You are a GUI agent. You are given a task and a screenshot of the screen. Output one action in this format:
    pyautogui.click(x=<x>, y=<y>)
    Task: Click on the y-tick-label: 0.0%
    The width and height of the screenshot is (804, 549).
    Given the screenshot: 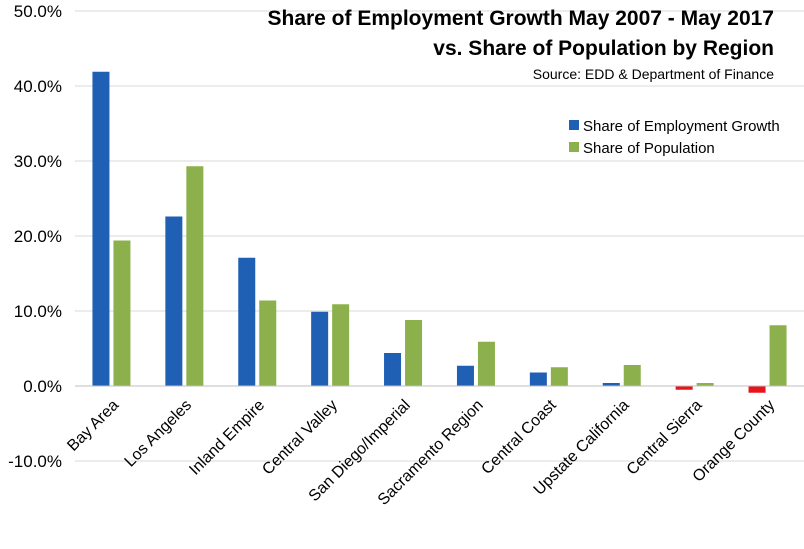 What is the action you would take?
    pyautogui.click(x=42, y=386)
    